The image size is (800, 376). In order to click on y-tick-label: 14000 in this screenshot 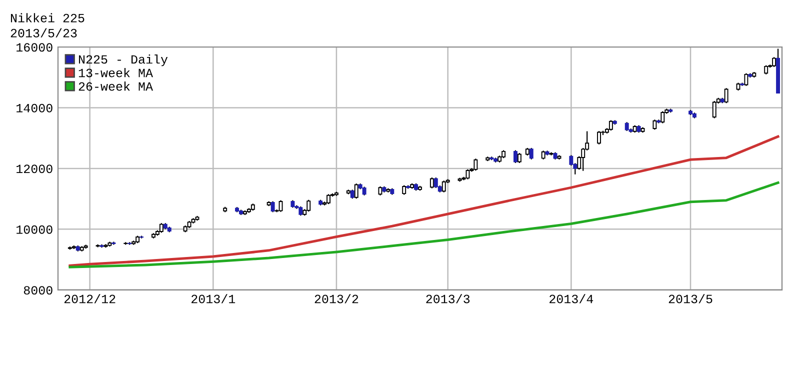, I will do `click(34, 108)`.